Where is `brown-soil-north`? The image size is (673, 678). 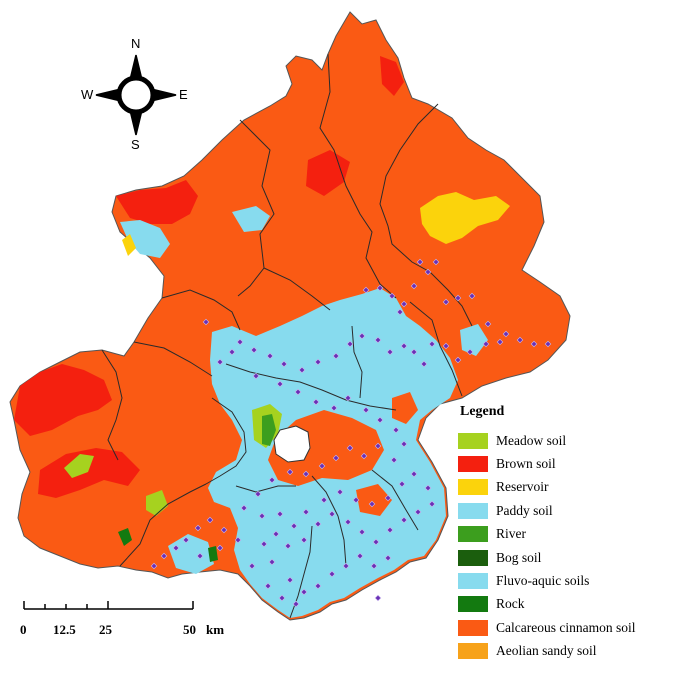
brown-soil-north is located at coordinates (328, 173).